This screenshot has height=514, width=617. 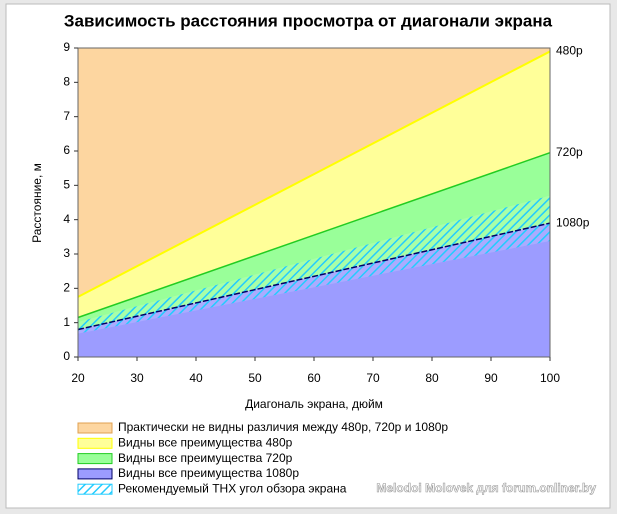 I want to click on end-label: 480p, so click(x=569, y=51).